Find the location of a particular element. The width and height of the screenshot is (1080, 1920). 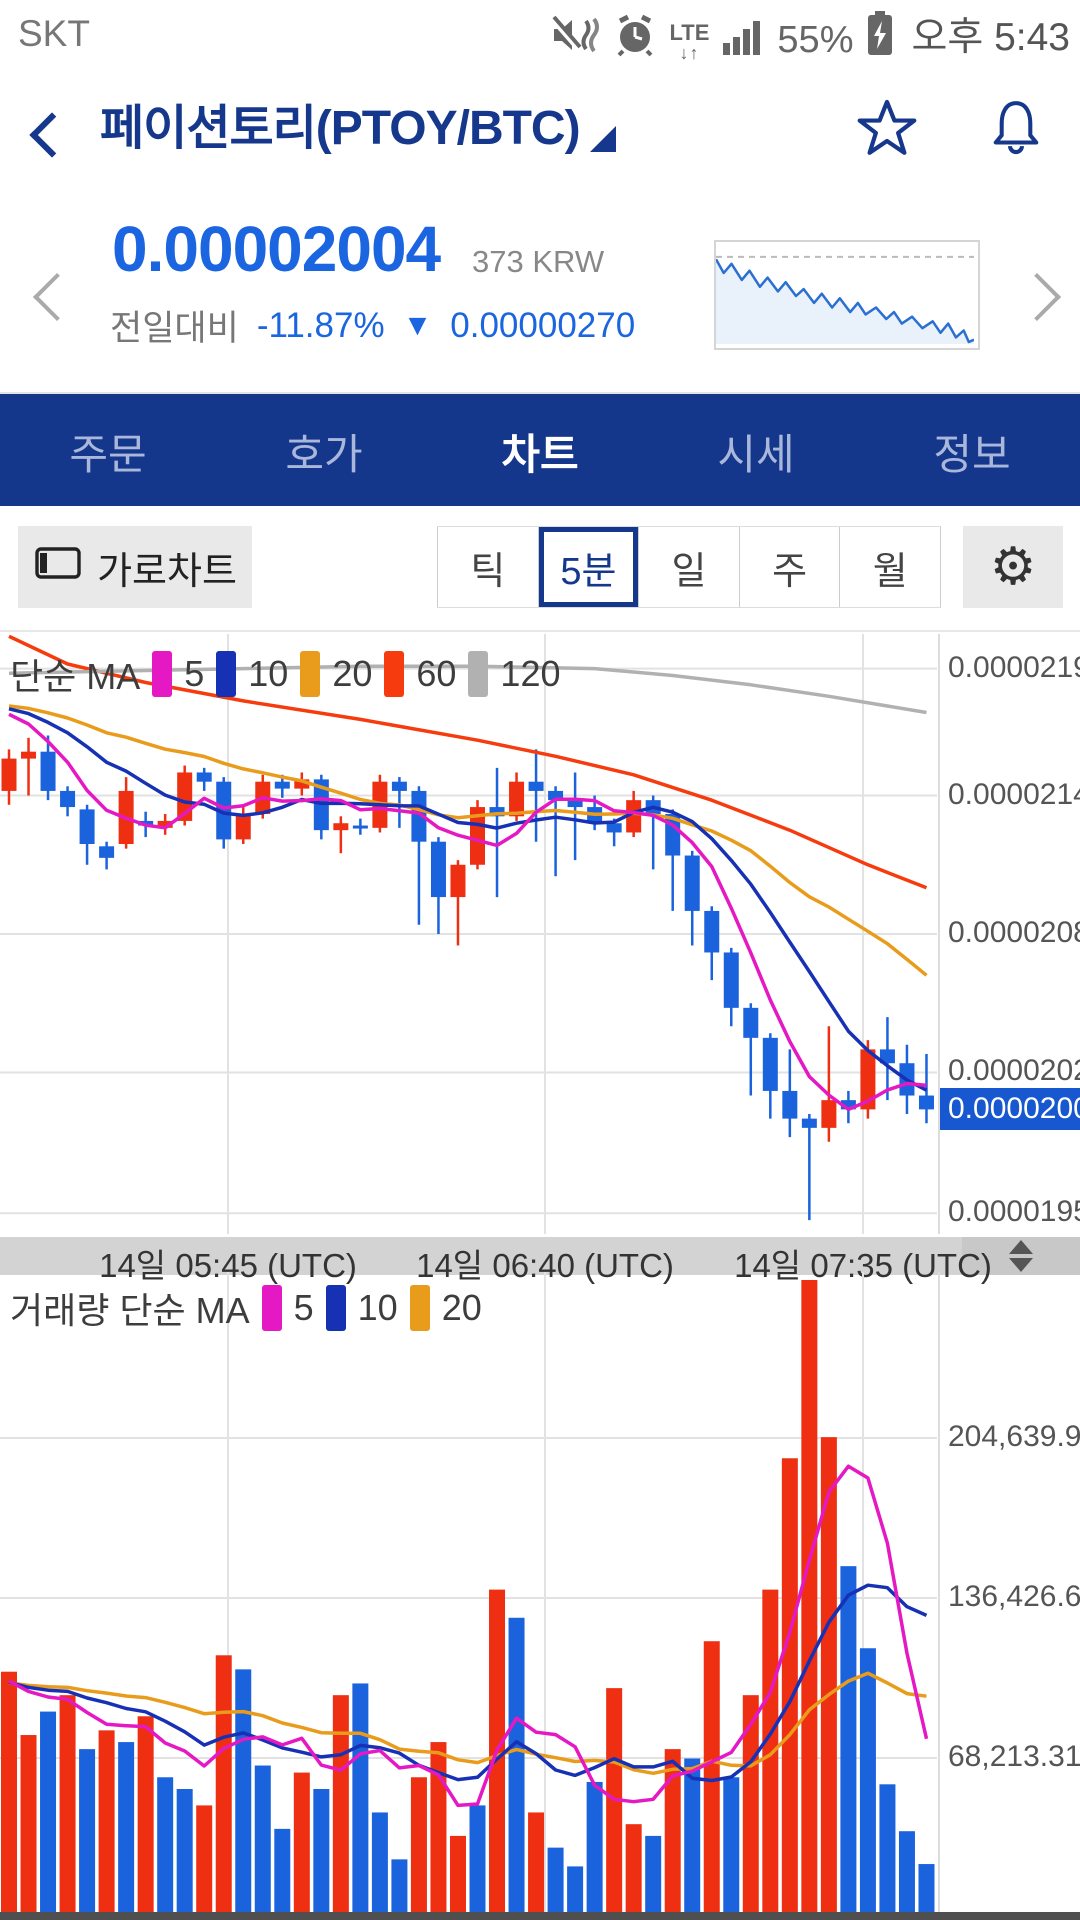

nav-tab-3: 시세 is located at coordinates (756, 454).